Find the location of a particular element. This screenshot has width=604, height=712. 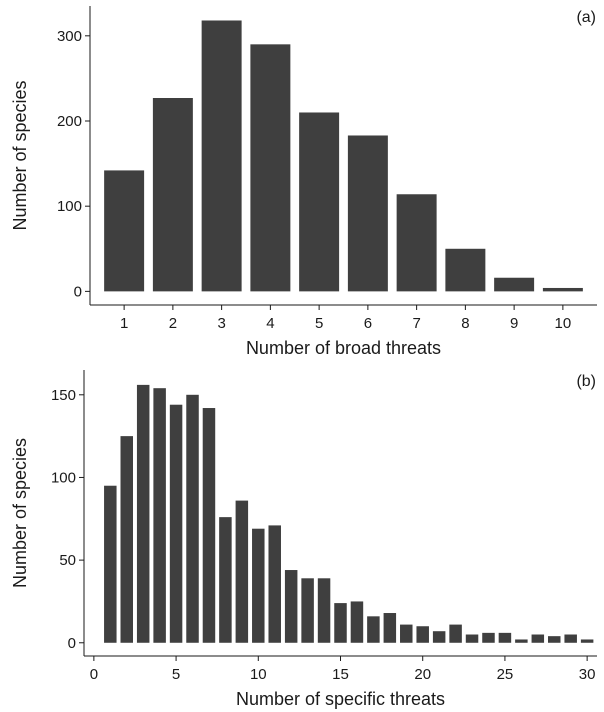

x-tick-label-a-1: 1 is located at coordinates (124, 323).